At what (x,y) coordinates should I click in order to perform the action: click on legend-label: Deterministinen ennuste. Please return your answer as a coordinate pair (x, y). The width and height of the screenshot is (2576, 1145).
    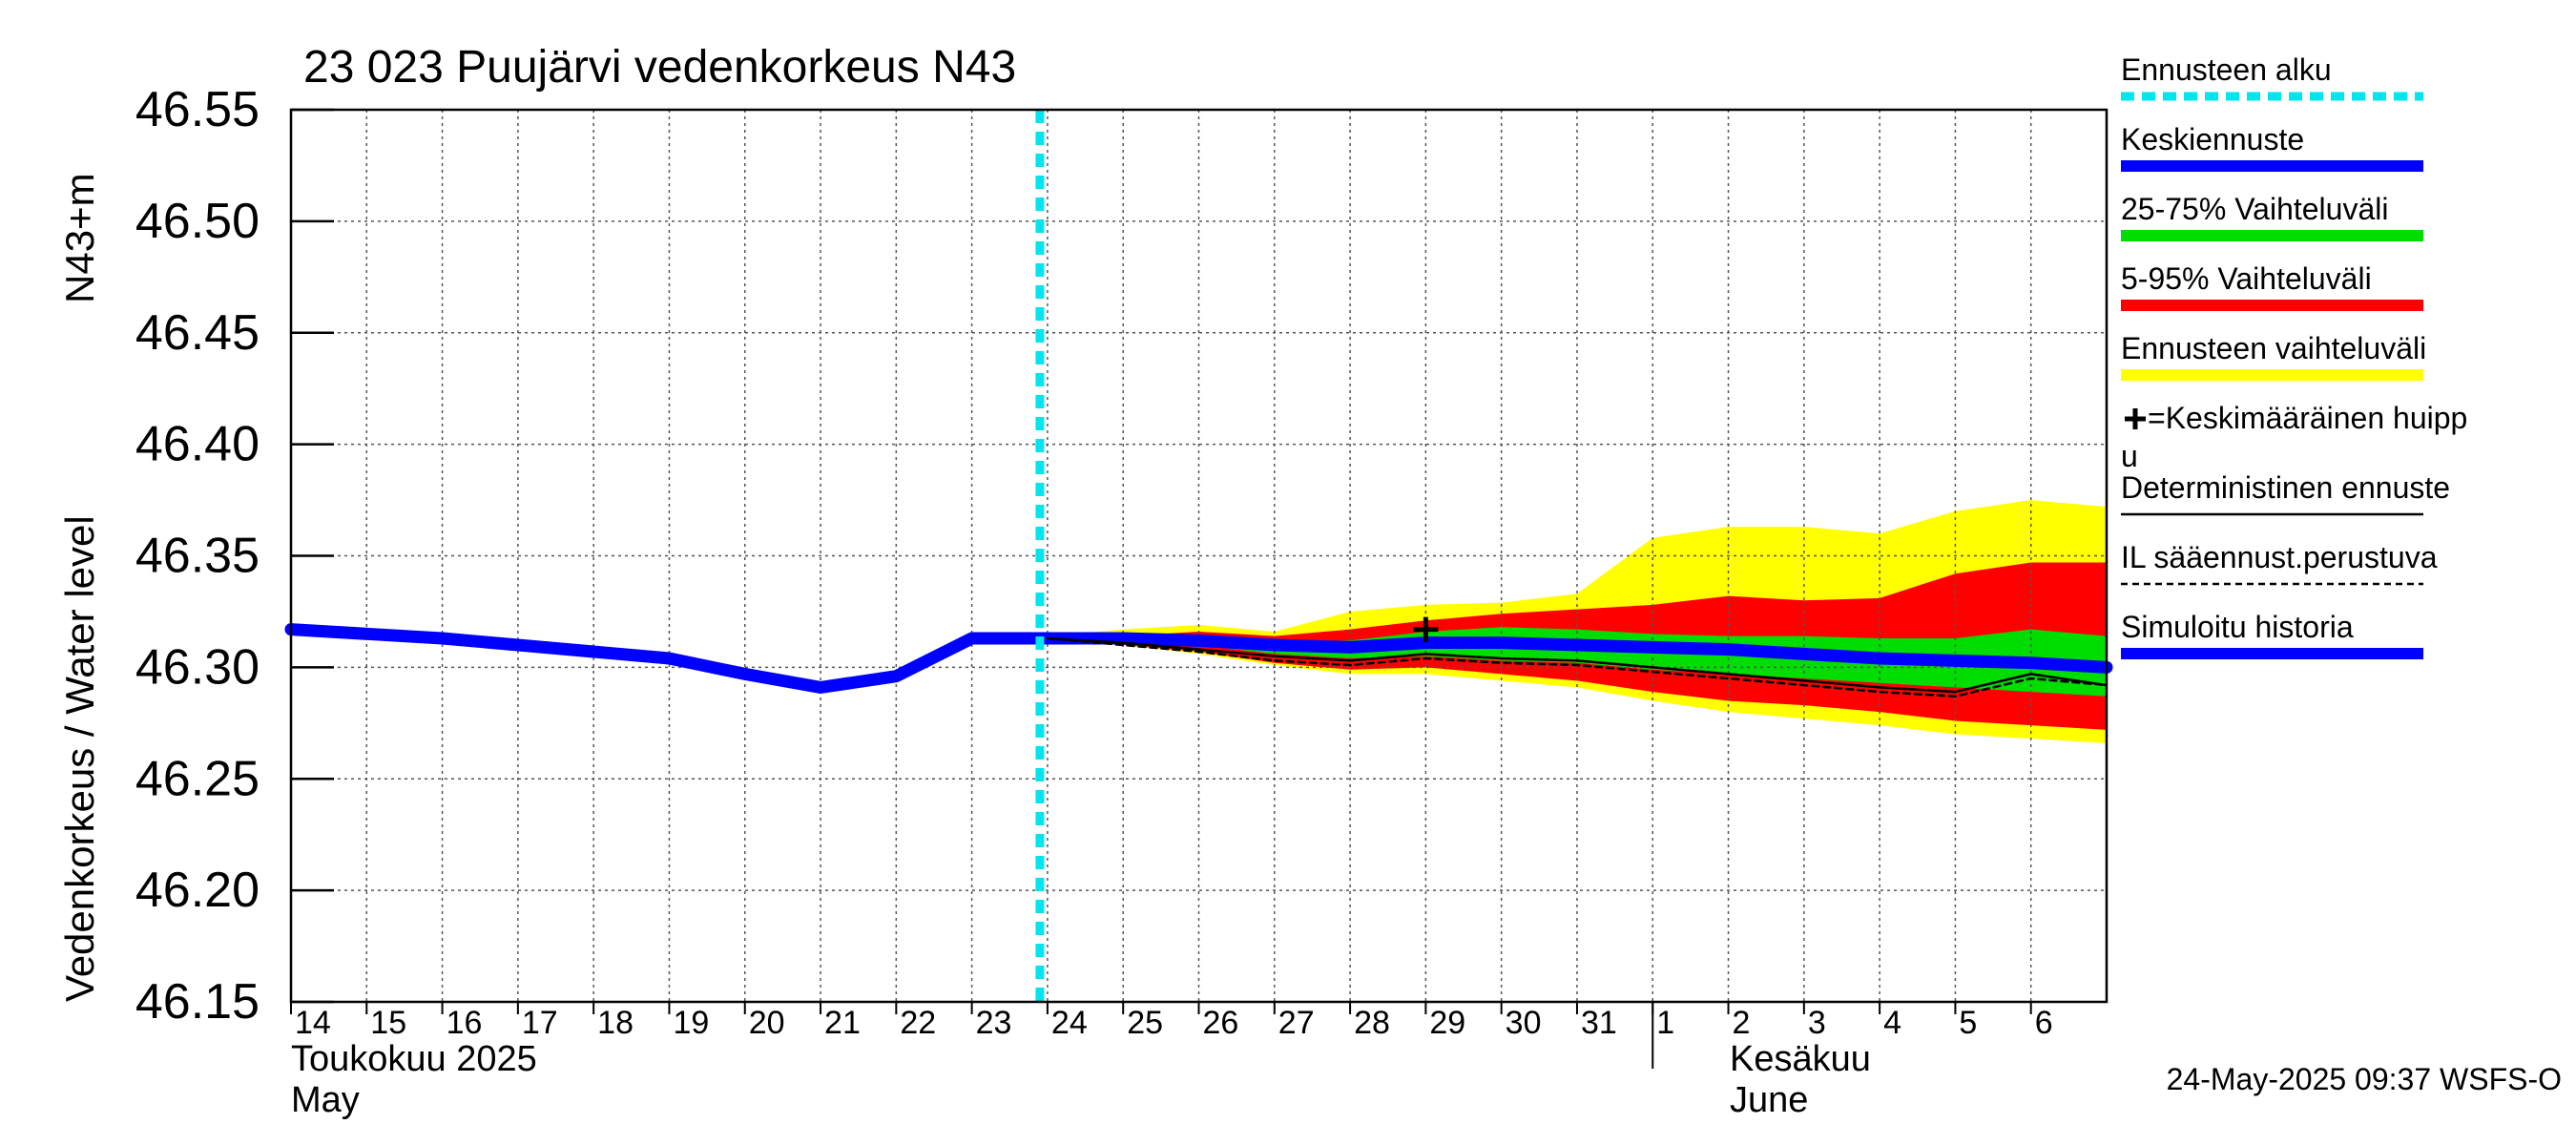
    Looking at the image, I should click on (2285, 487).